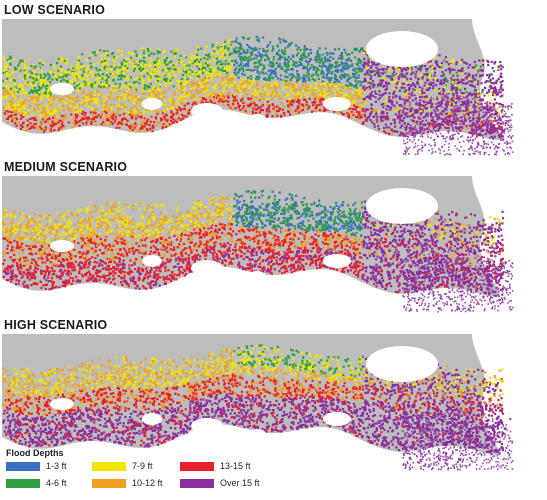 The image size is (547, 500). What do you see at coordinates (127, 483) in the screenshot?
I see `legend-item-10-12ft: 10-12 ft` at bounding box center [127, 483].